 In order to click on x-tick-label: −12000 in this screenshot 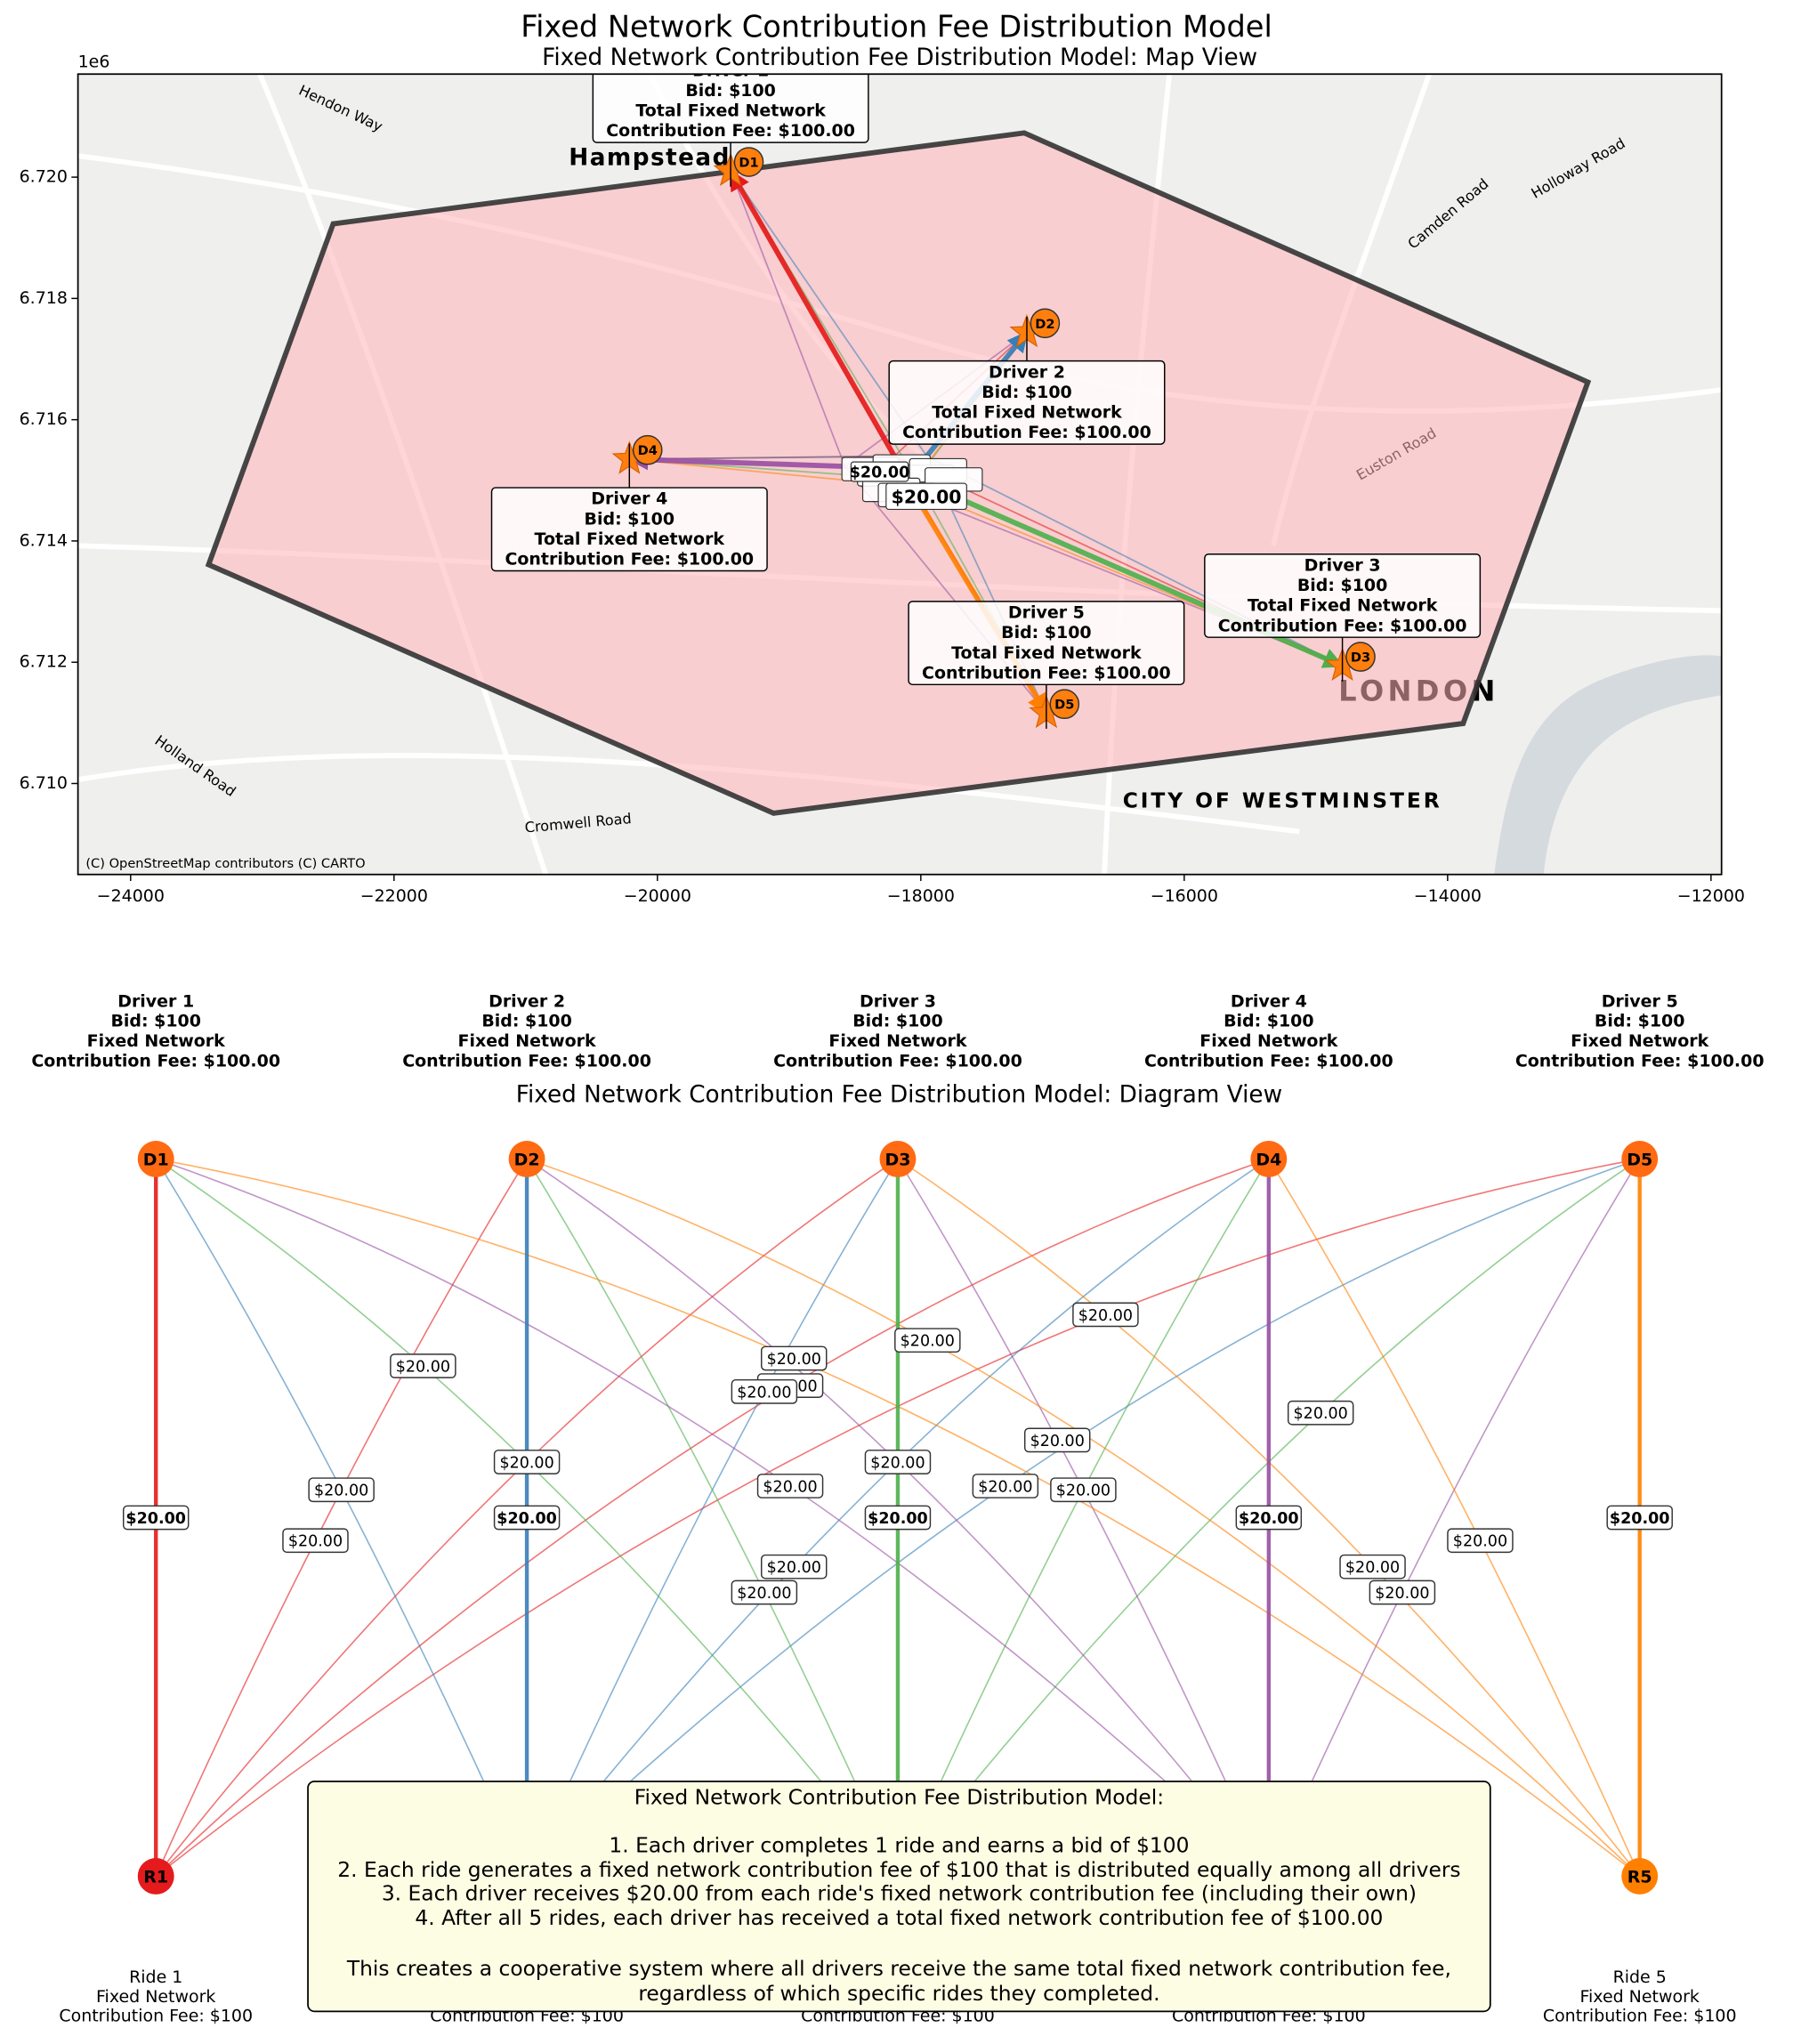, I will do `click(1711, 896)`.